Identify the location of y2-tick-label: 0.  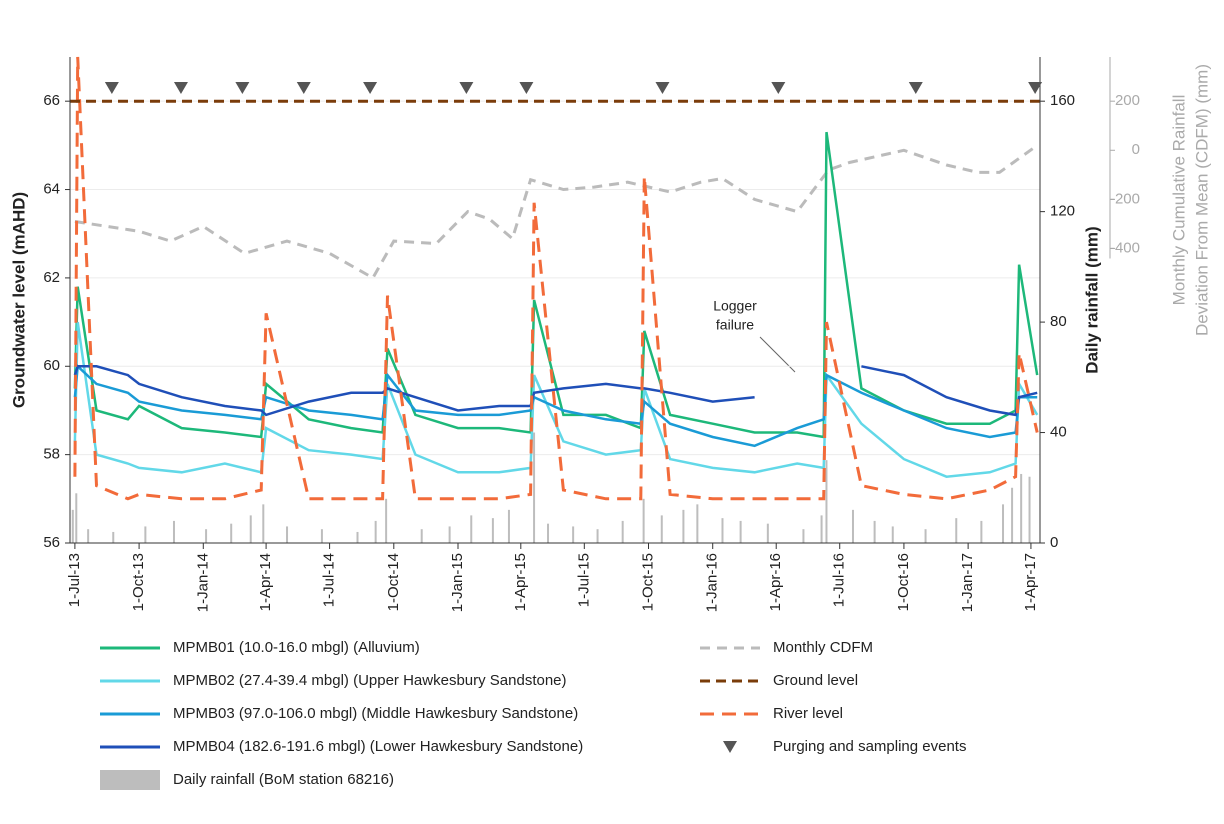
(1054, 542).